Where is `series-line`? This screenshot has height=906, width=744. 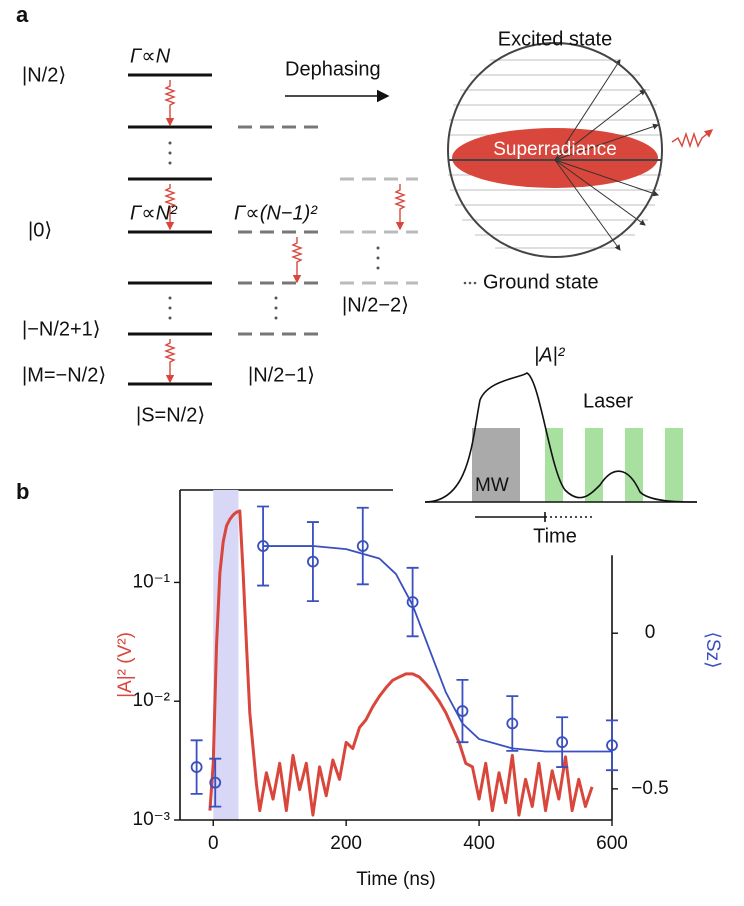
series-line is located at coordinates (437, 649).